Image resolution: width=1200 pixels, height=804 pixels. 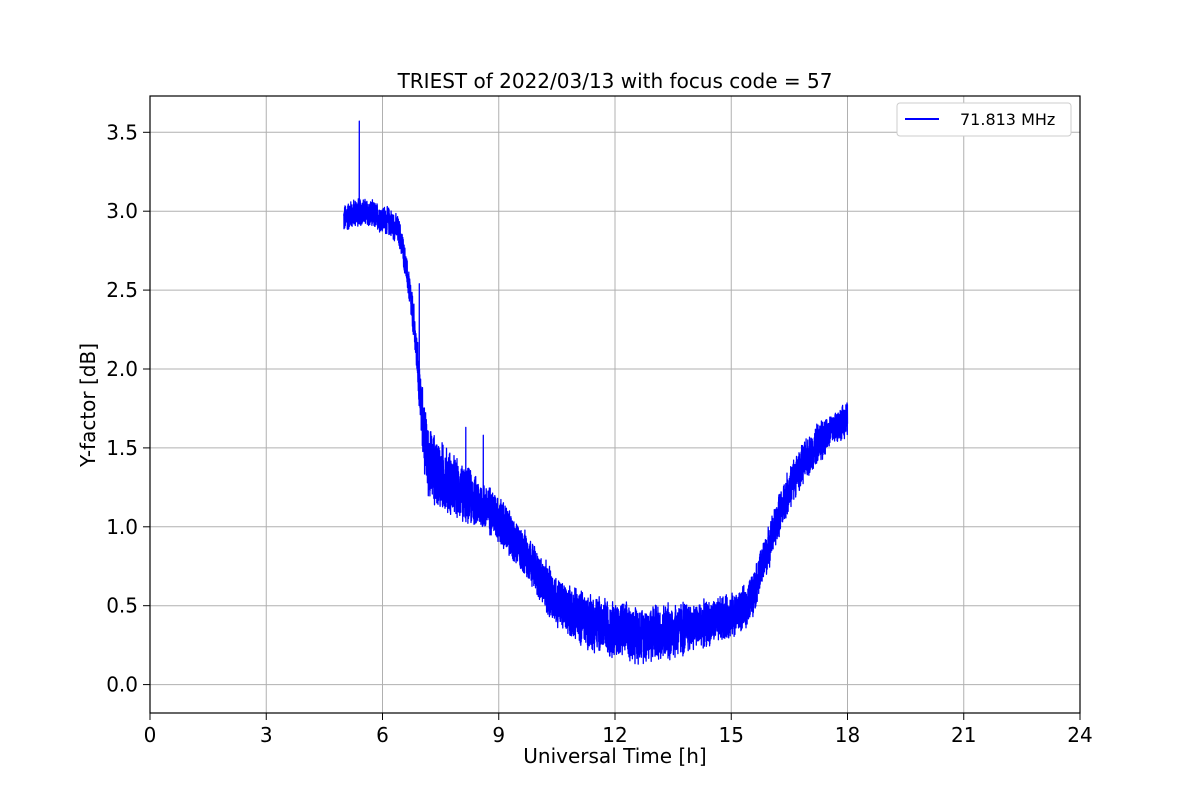 I want to click on legend-box, so click(x=984, y=119).